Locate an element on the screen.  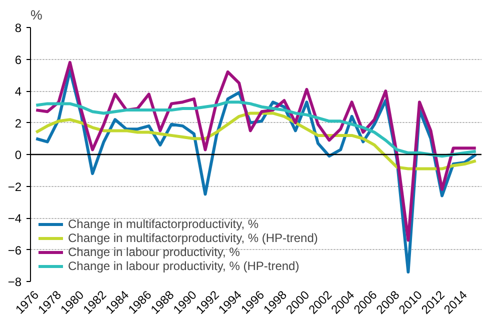
legend-label: Change in labour productivity, % (HP-trend) is located at coordinates (184, 266).